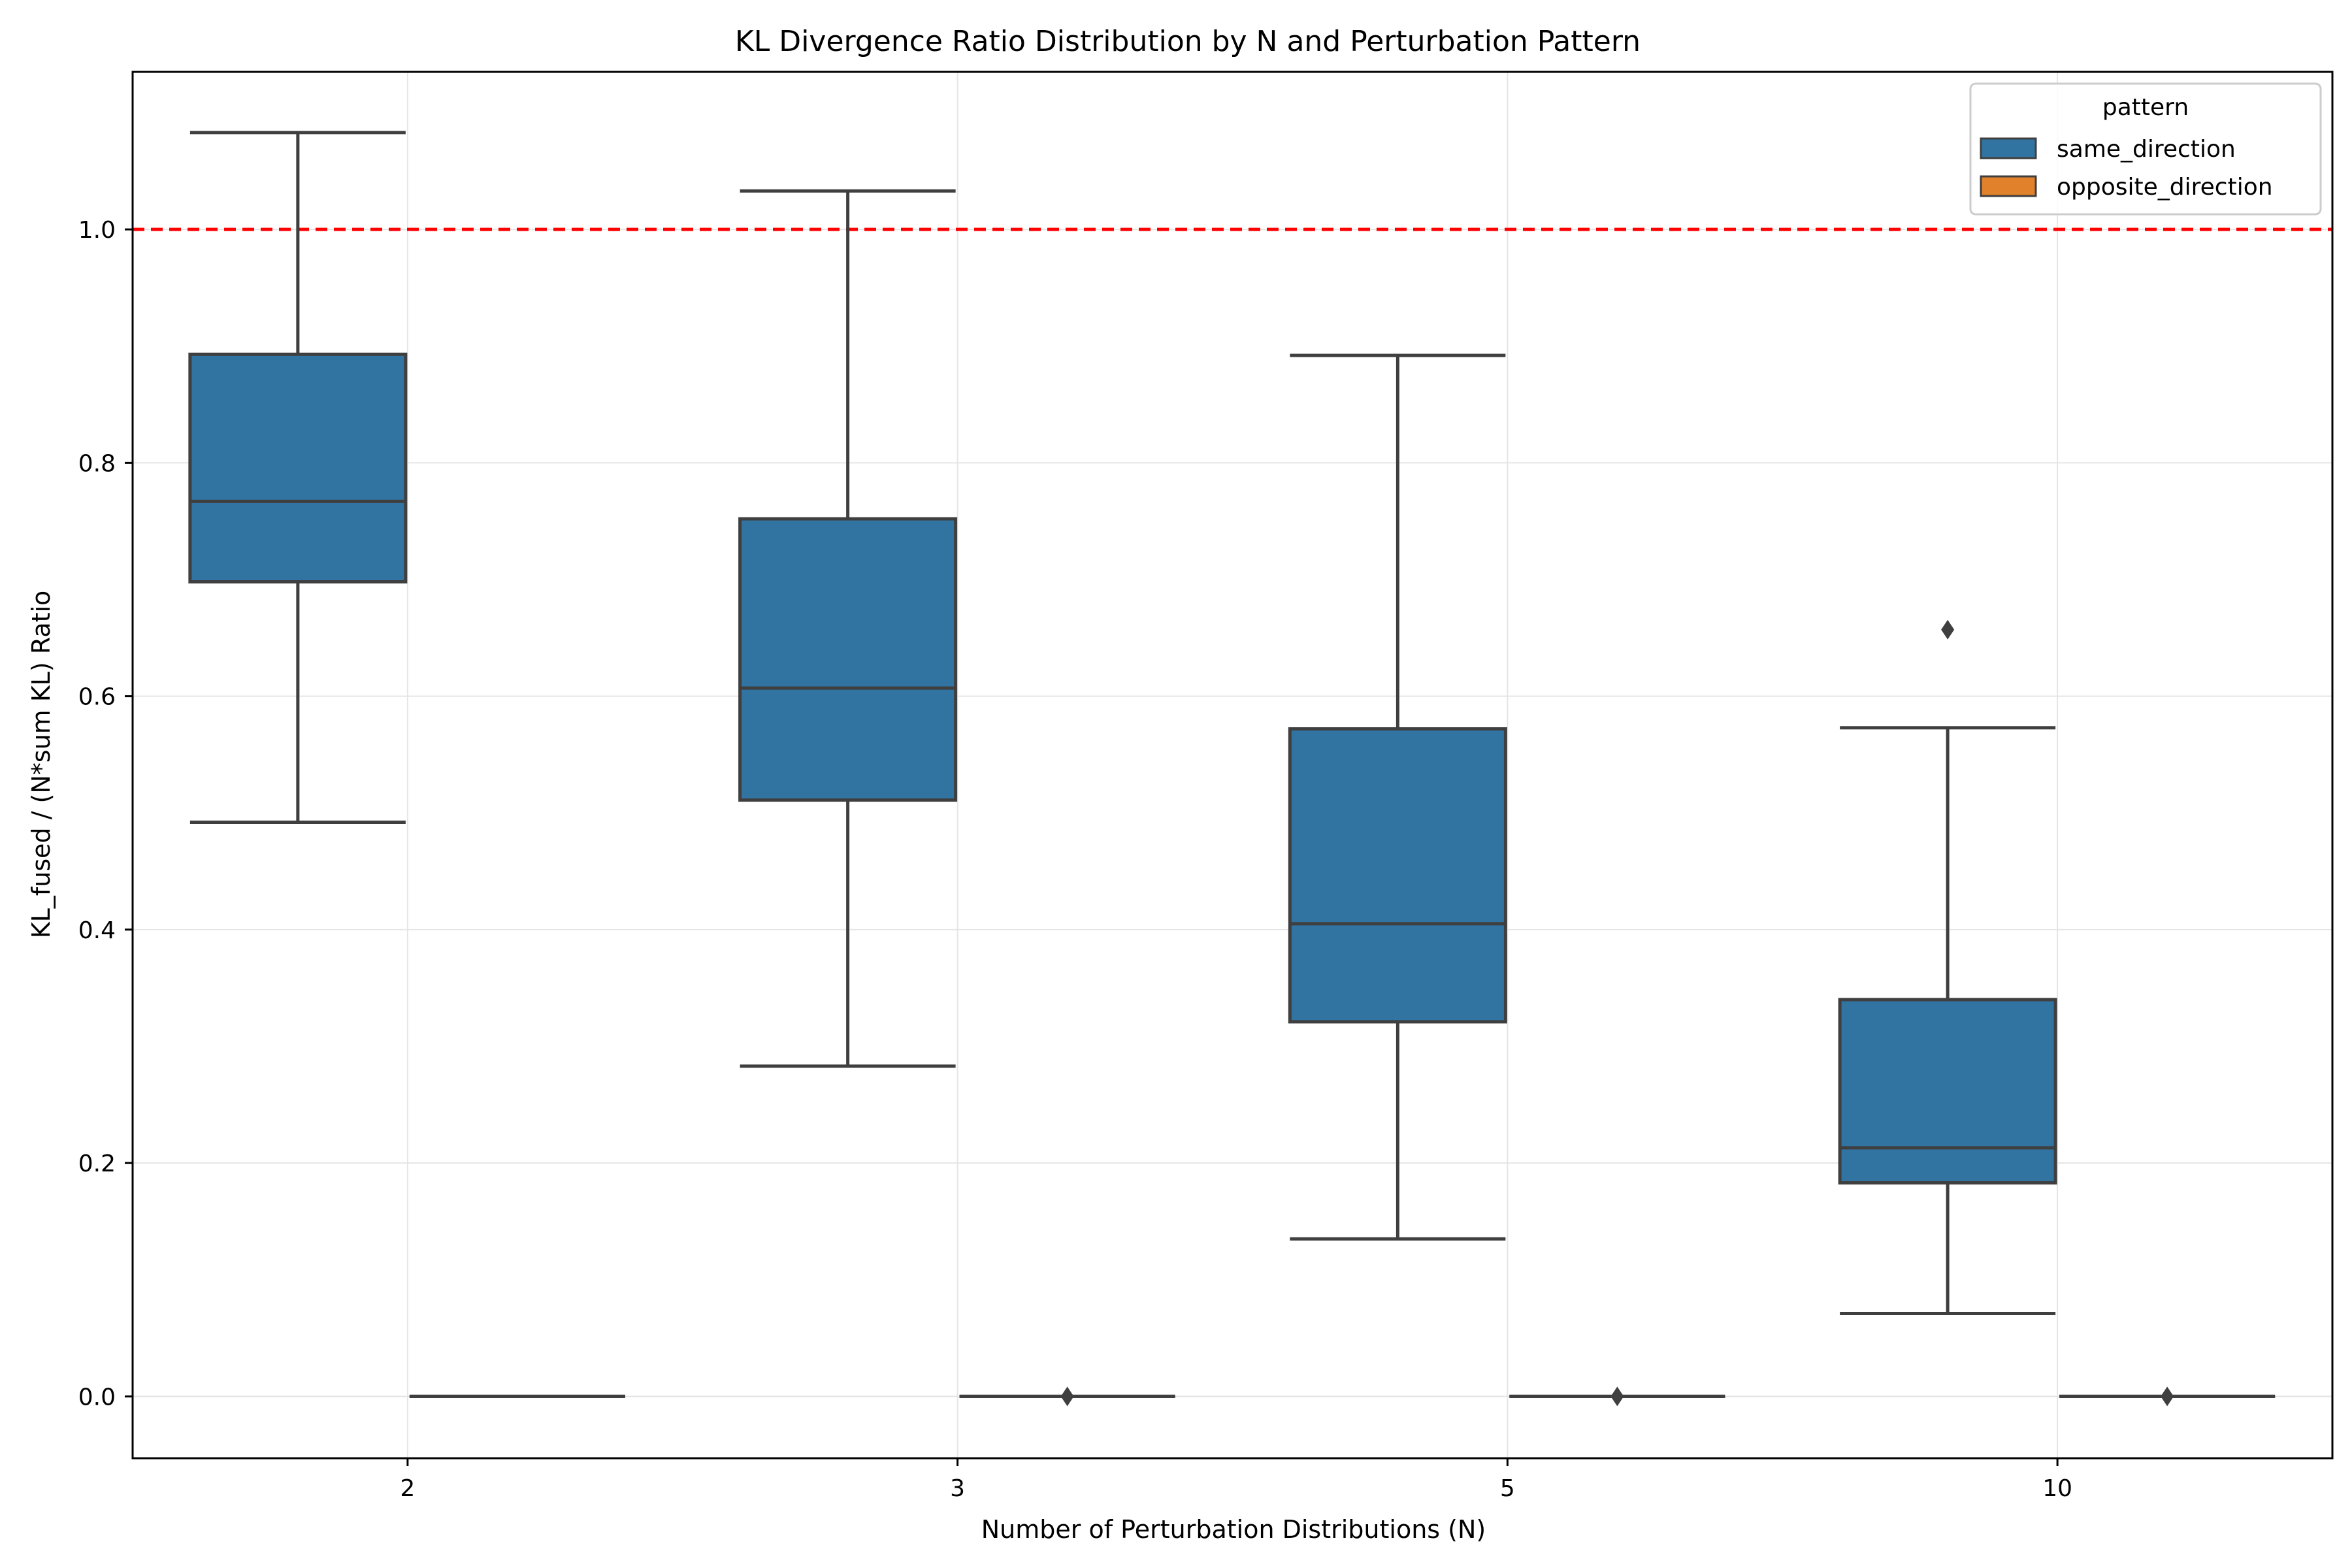  What do you see at coordinates (1342, 1396) in the screenshot?
I see `series-opposite-direction` at bounding box center [1342, 1396].